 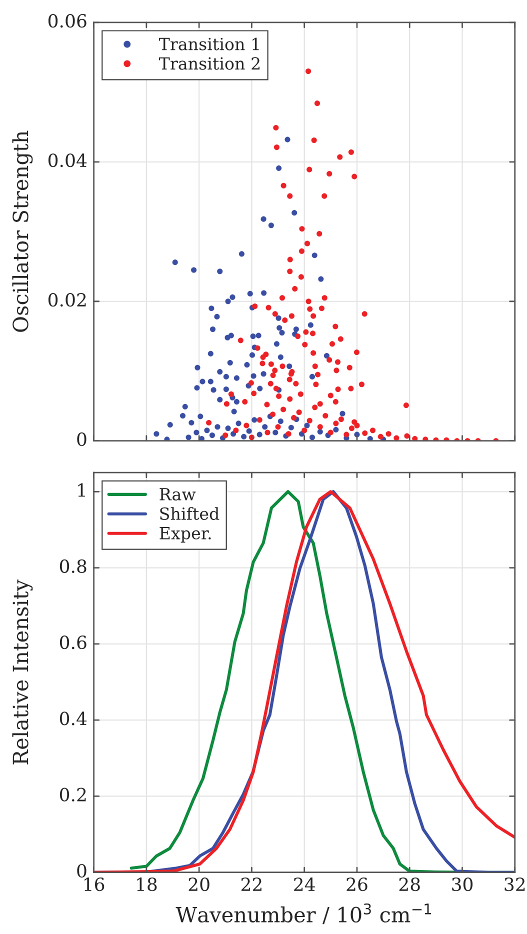 What do you see at coordinates (67, 160) in the screenshot?
I see `y-tick-label: 0.04` at bounding box center [67, 160].